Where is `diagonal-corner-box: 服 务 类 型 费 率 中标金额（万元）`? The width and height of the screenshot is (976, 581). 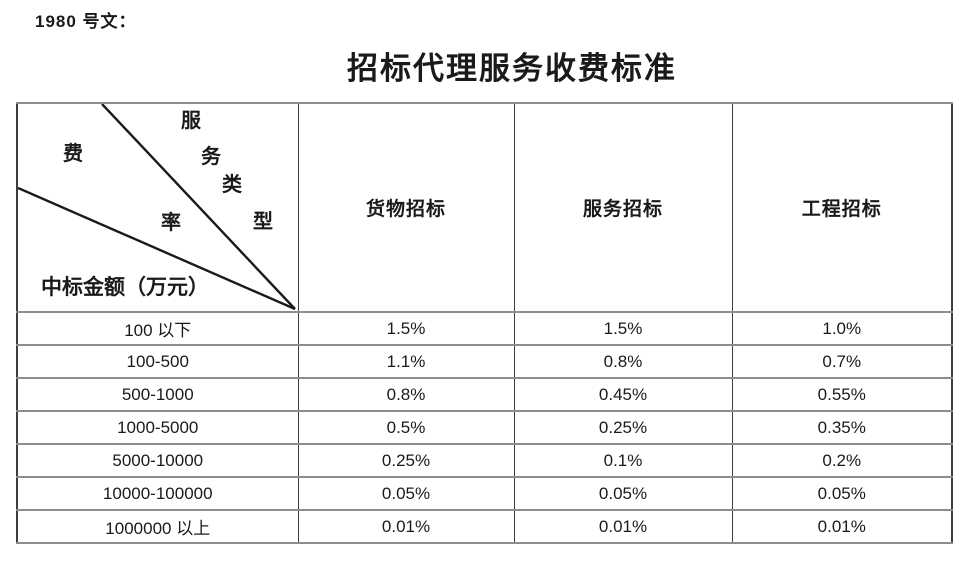
diagonal-corner-box: 服 务 类 型 费 率 中标金额（万元） is located at coordinates (157, 207).